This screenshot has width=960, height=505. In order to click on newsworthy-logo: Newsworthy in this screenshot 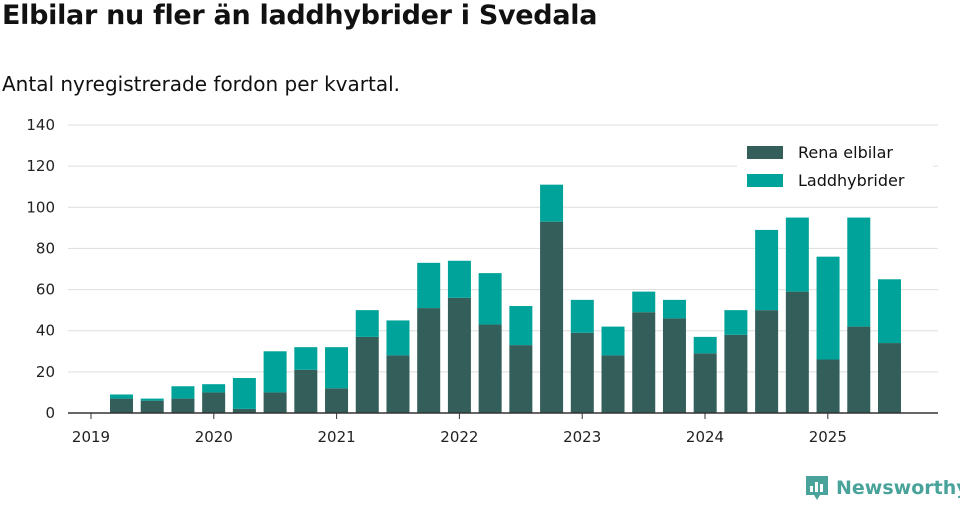, I will do `click(882, 488)`.